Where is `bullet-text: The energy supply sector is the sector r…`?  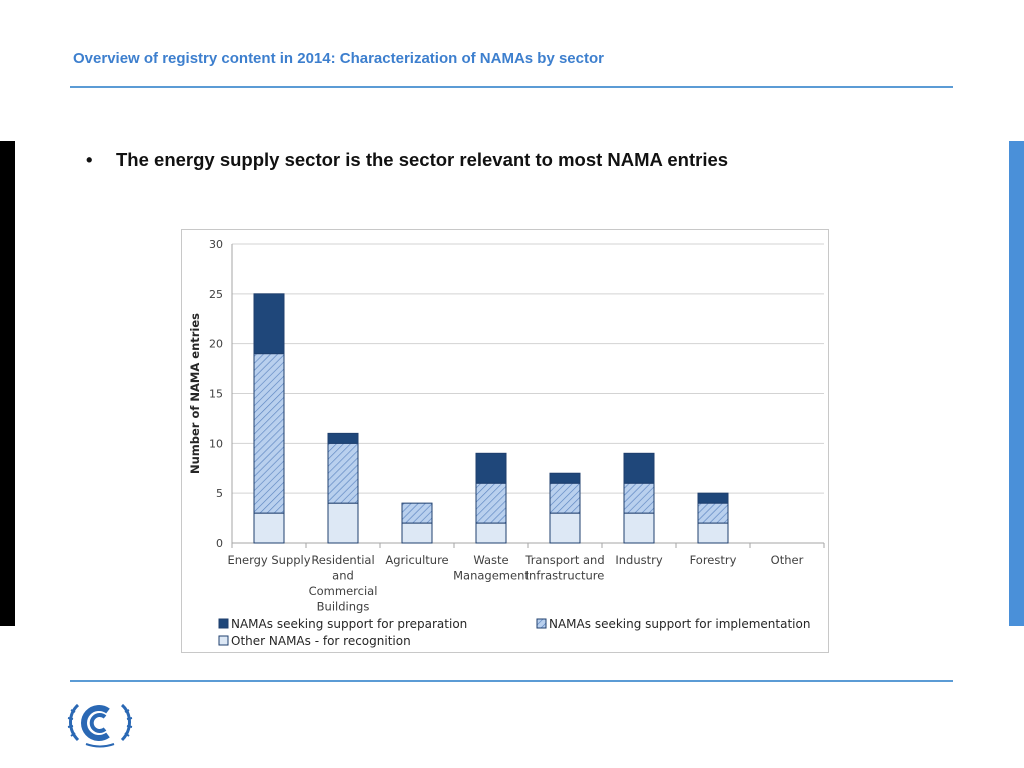 bullet-text: The energy supply sector is the sector r… is located at coordinates (422, 159).